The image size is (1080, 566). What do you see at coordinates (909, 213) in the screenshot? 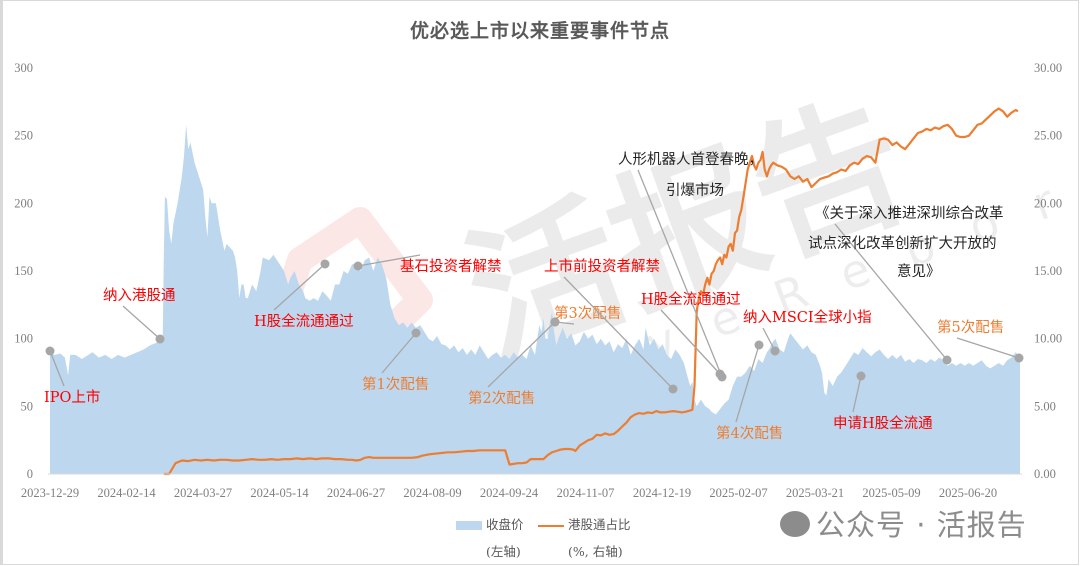
I see `svg-text: 《关于深入推进深圳综合改革` at bounding box center [909, 213].